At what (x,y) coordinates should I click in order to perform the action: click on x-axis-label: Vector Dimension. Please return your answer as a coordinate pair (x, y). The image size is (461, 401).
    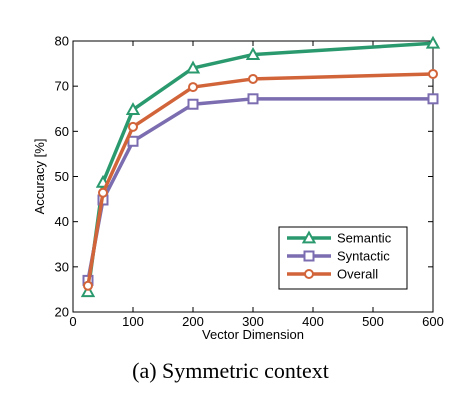
    Looking at the image, I should click on (253, 334).